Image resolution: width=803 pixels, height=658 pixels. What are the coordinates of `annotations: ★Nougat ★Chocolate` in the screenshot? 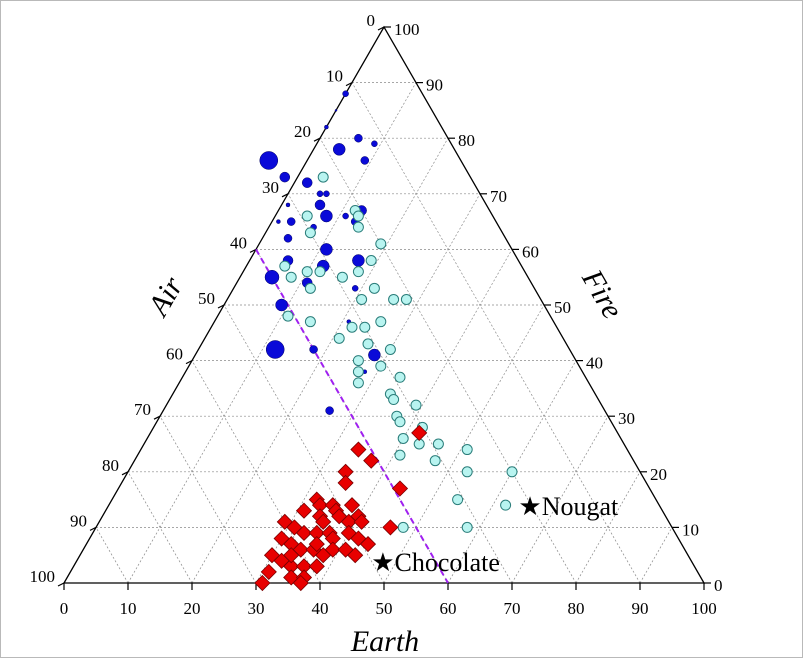 It's located at (495, 534).